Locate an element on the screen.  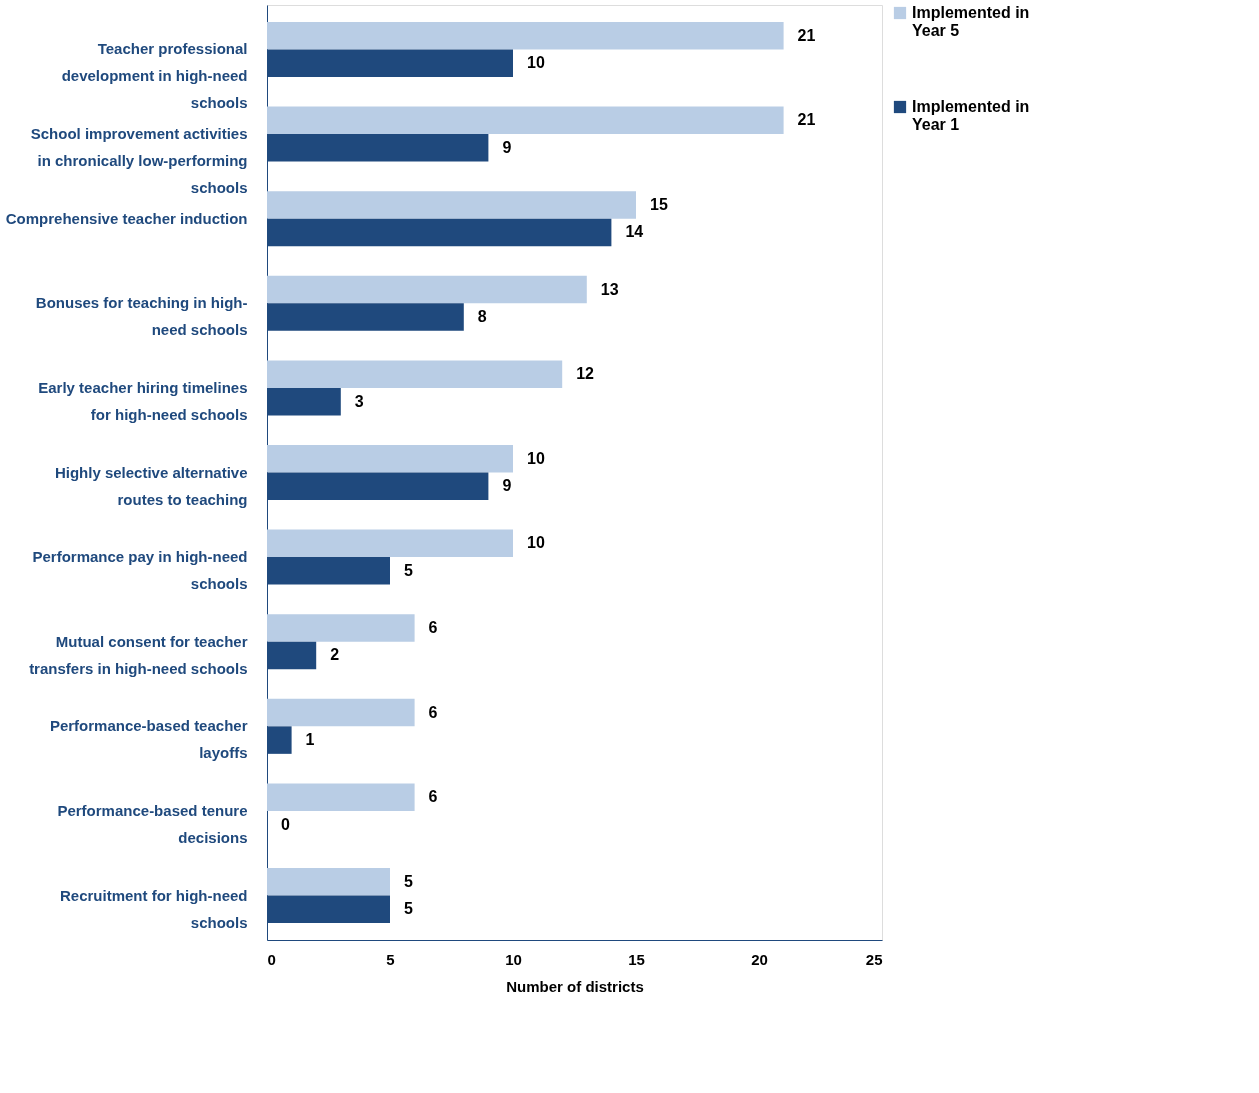
data-label: 2 is located at coordinates (335, 655).